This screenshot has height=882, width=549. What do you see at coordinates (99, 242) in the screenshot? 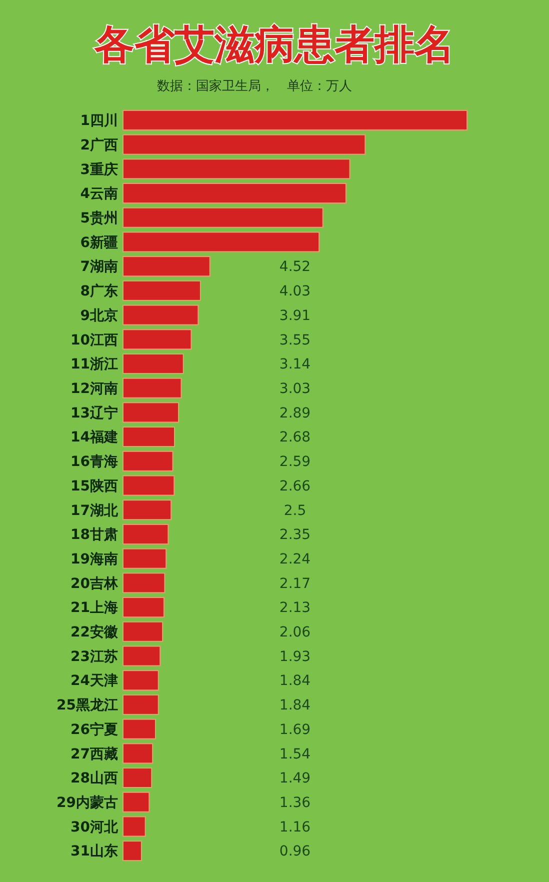
I see `y-tick-label: 6新疆` at bounding box center [99, 242].